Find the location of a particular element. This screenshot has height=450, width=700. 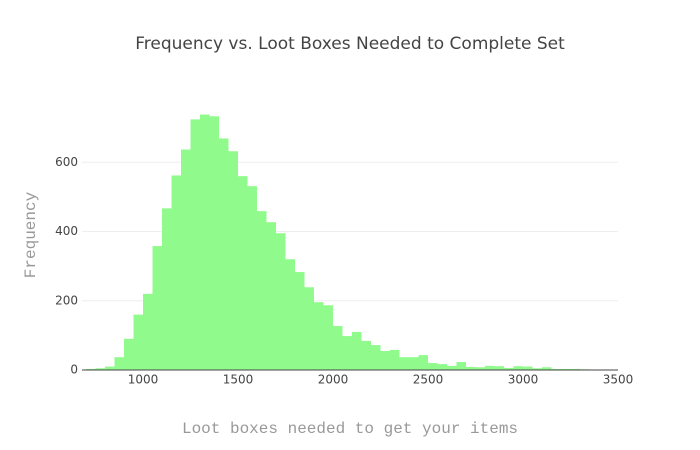

x-tick-label: 3000 is located at coordinates (523, 380).